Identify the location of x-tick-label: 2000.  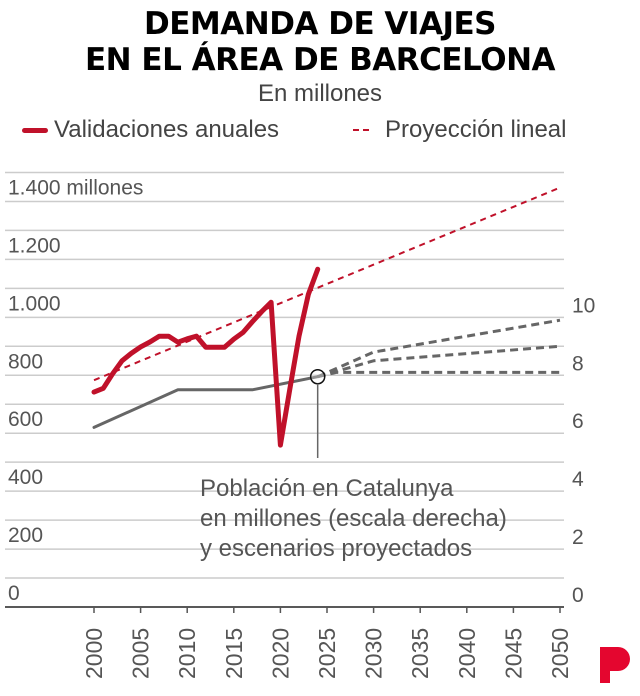
(94, 653).